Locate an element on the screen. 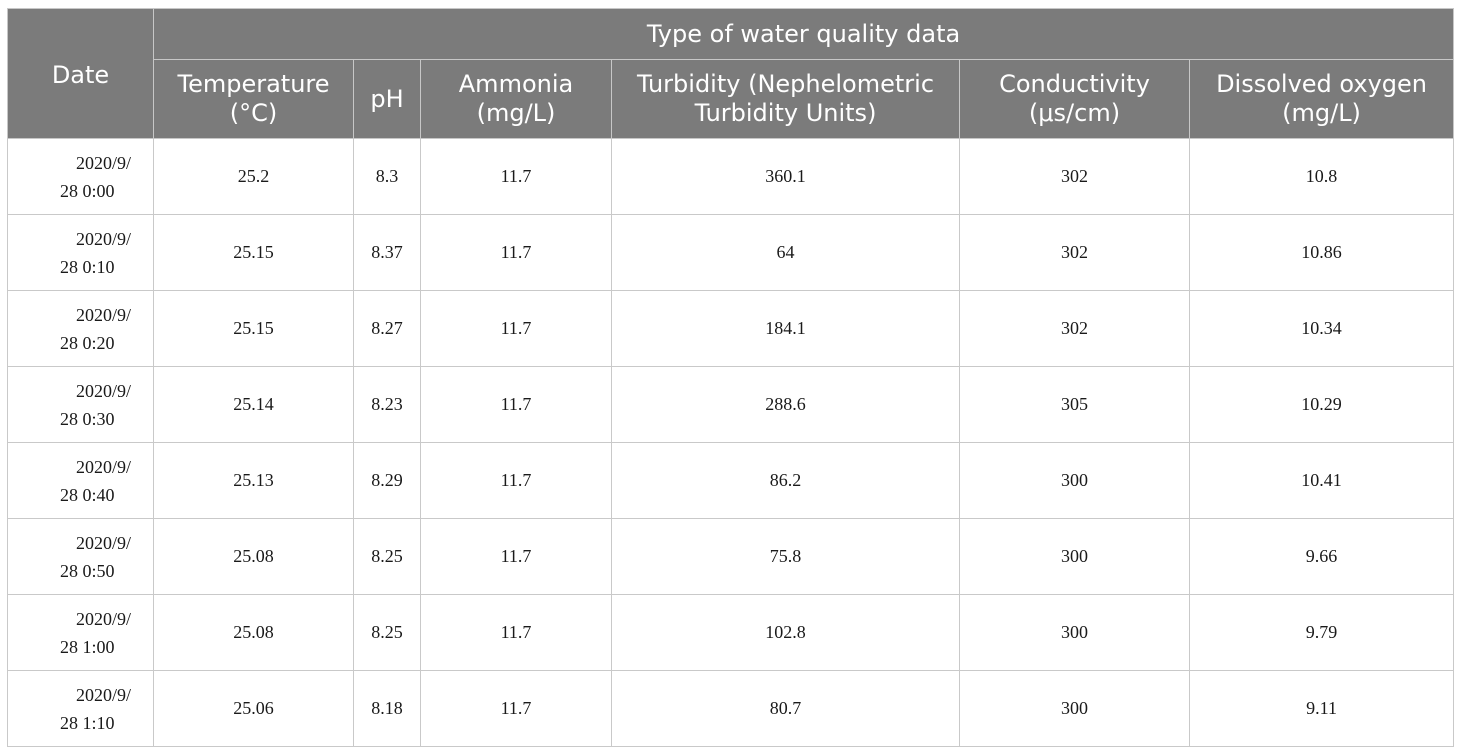  group-header: Type of water quality data is located at coordinates (803, 34).